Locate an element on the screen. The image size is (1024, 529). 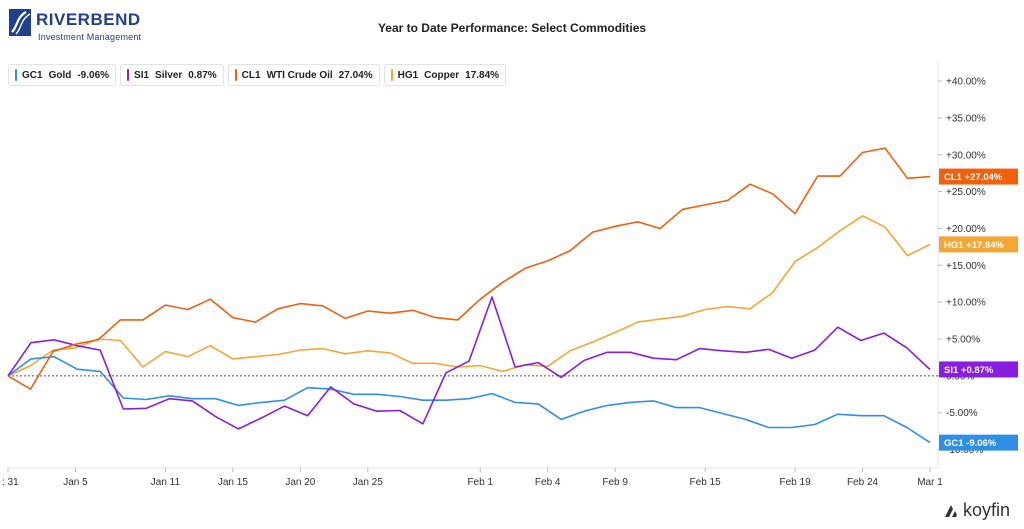
legend-ticker: GC1 is located at coordinates (32, 75).